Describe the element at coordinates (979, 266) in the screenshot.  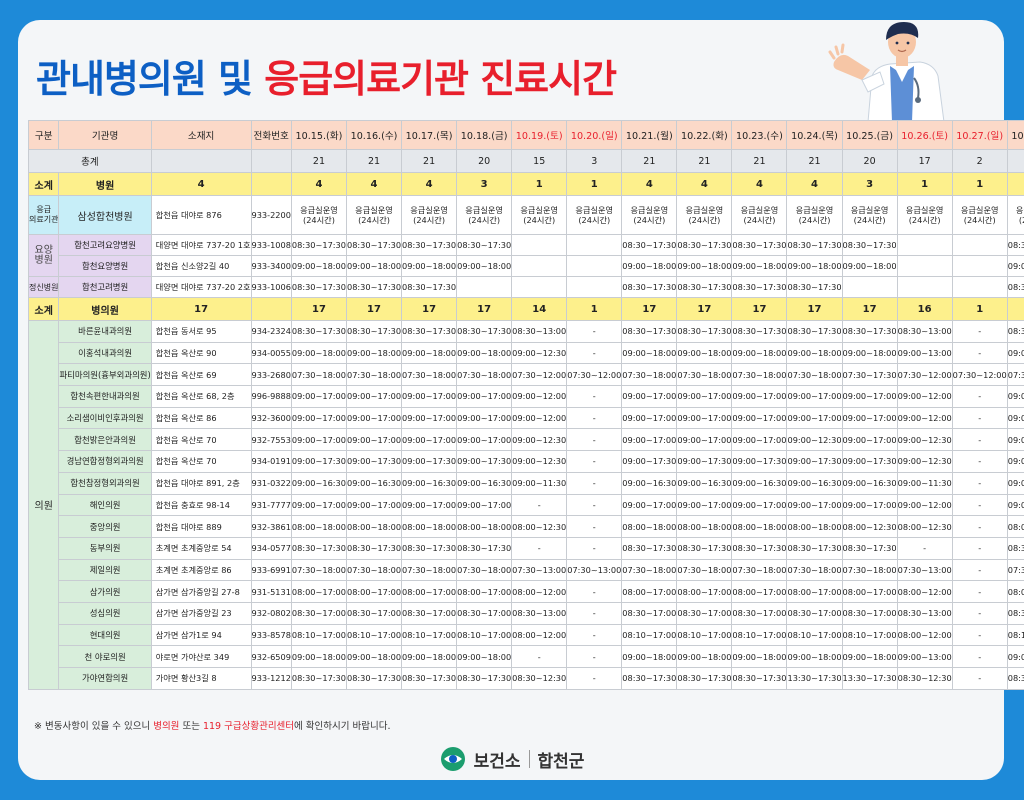
I see `hours-cell` at that location.